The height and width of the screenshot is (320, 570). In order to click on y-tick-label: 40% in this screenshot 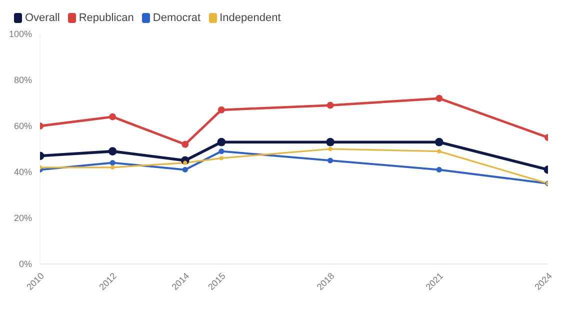, I will do `click(23, 172)`.